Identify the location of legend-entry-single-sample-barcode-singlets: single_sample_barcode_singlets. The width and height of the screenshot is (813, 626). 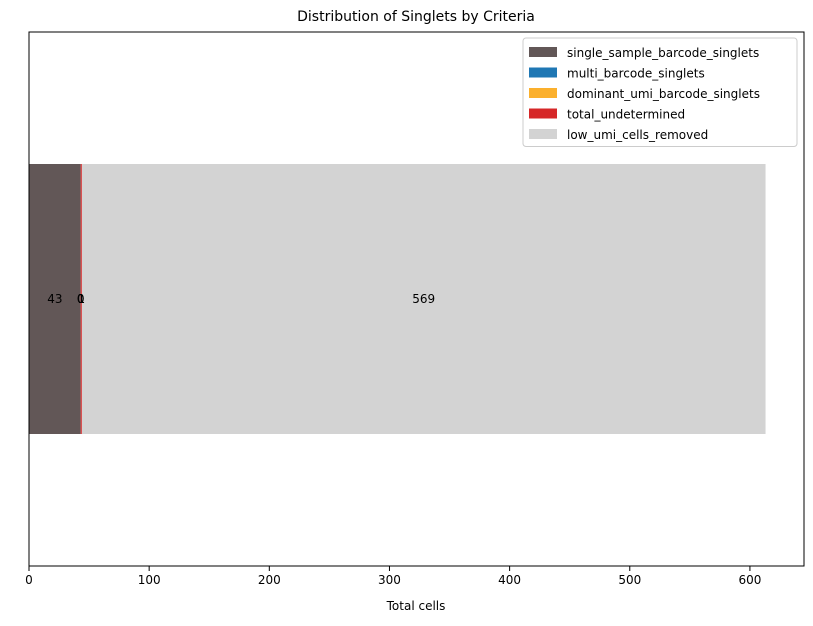
(663, 53).